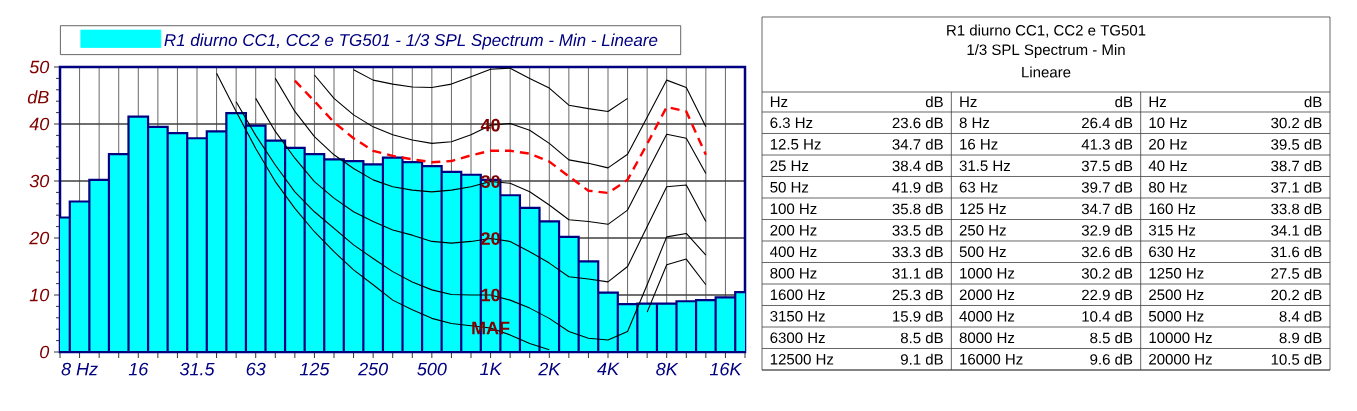 This screenshot has width=1357, height=411. I want to click on x-tick-label: 16, so click(138, 369).